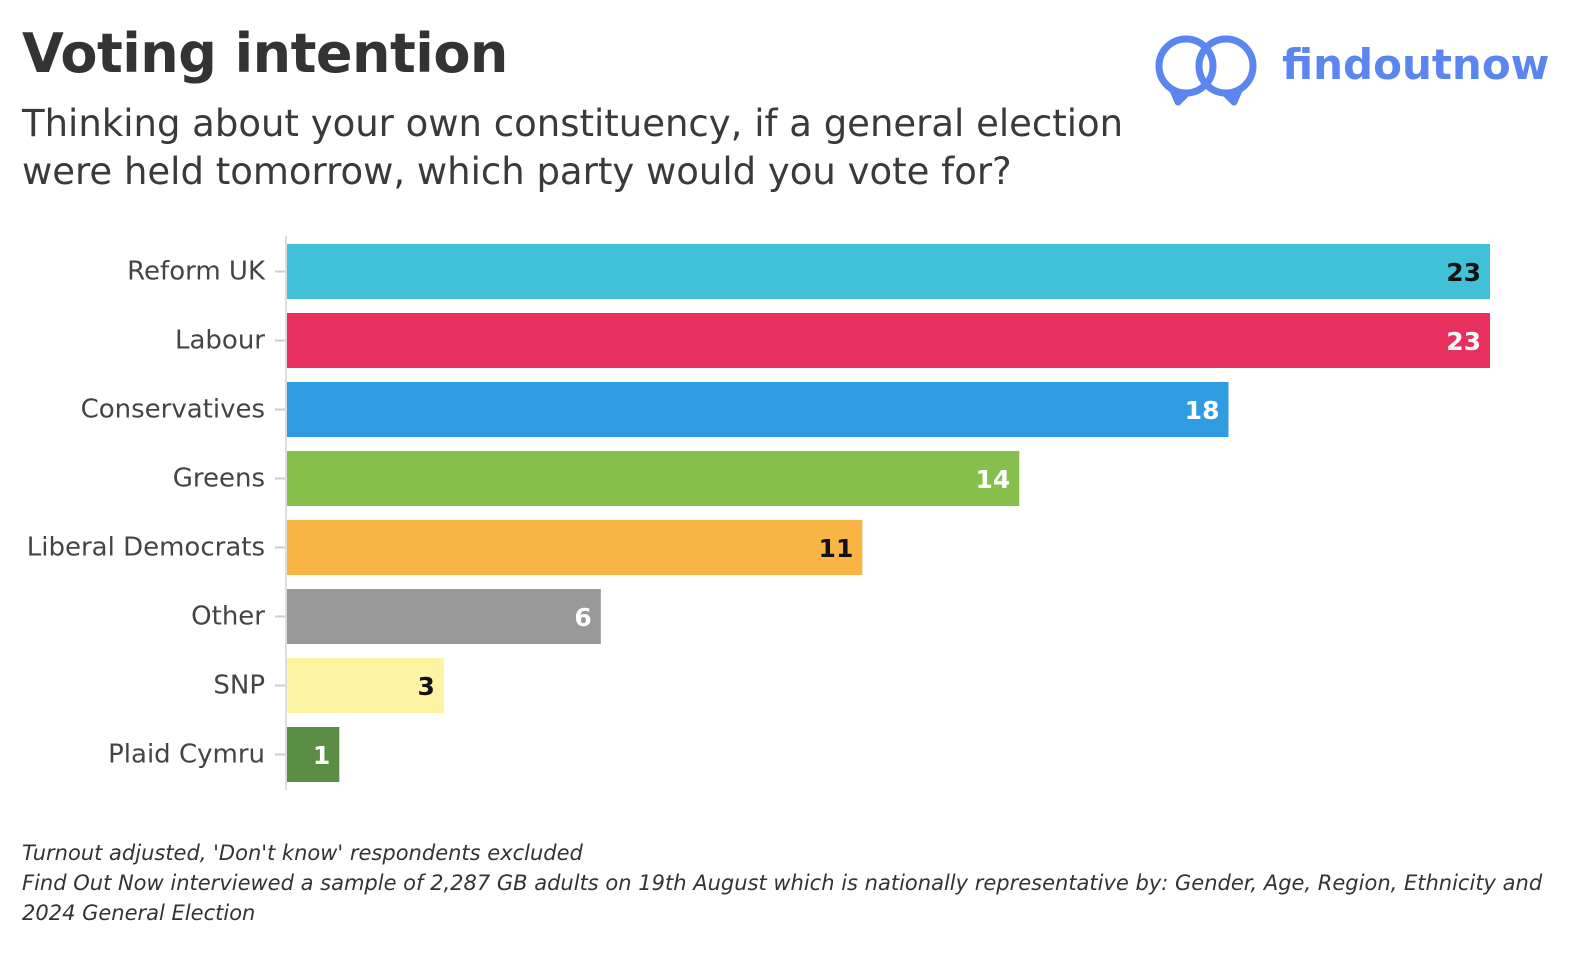 The width and height of the screenshot is (1590, 958). What do you see at coordinates (582, 617) in the screenshot?
I see `data-label: 6` at bounding box center [582, 617].